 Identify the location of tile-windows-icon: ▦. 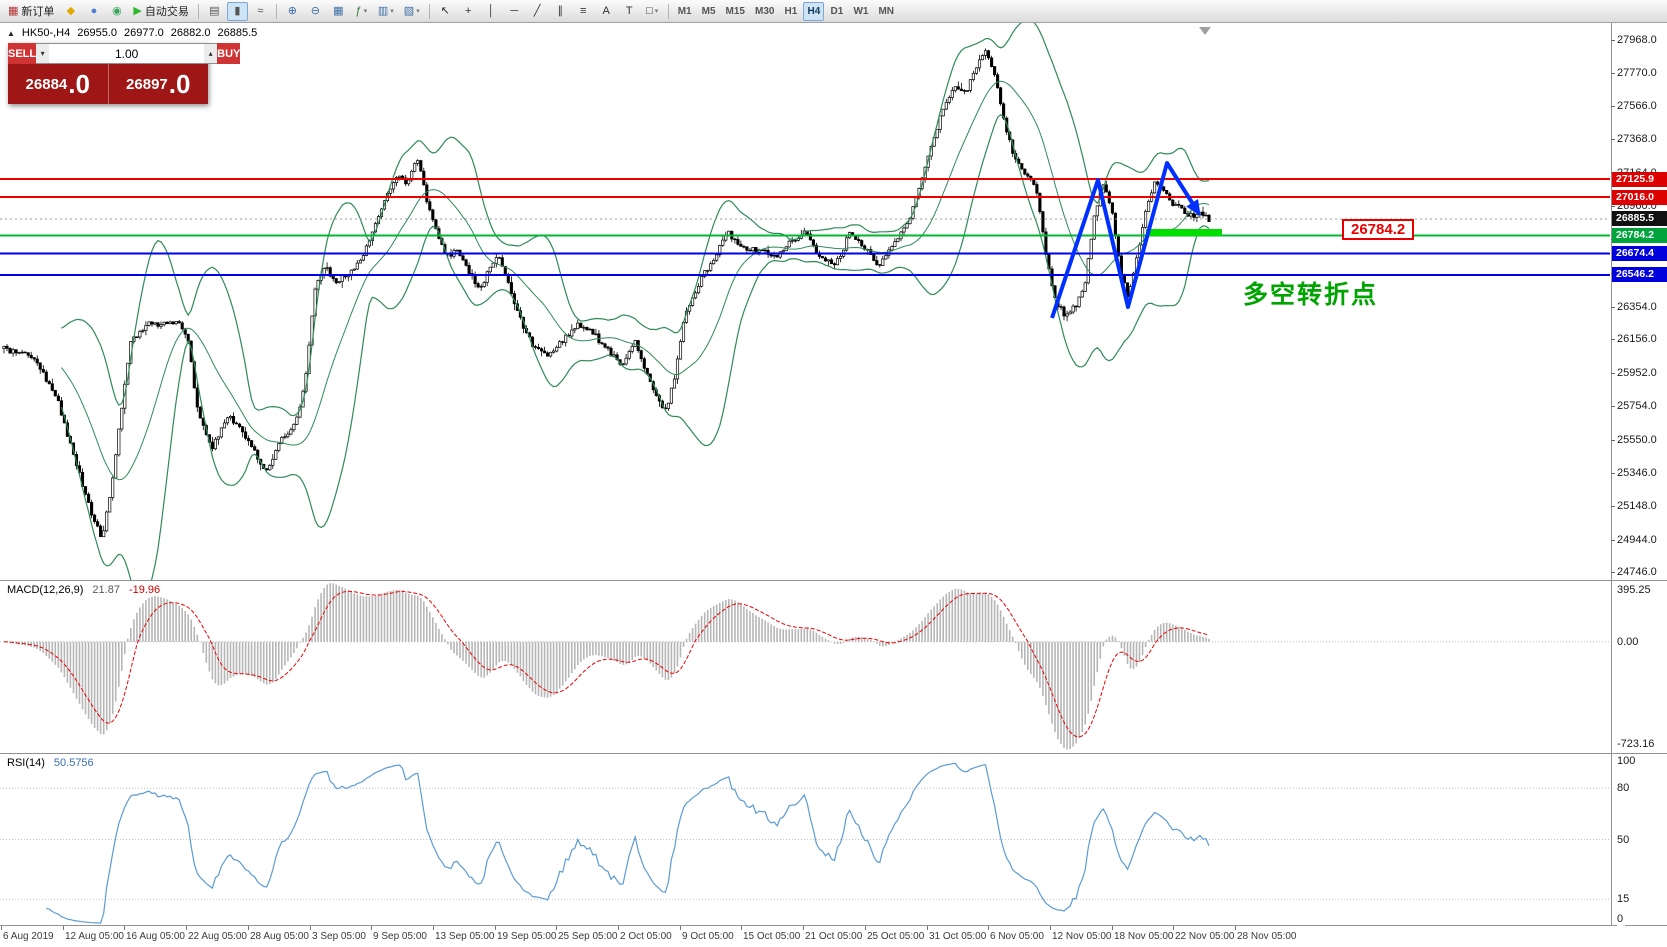
(338, 10).